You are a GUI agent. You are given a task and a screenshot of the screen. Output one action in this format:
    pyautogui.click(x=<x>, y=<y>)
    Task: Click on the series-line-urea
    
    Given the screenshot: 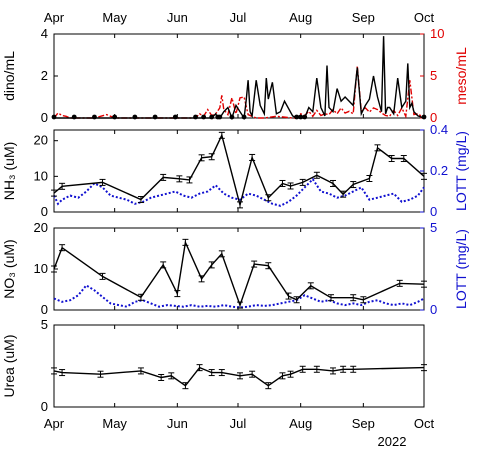 What is the action you would take?
    pyautogui.click(x=239, y=376)
    